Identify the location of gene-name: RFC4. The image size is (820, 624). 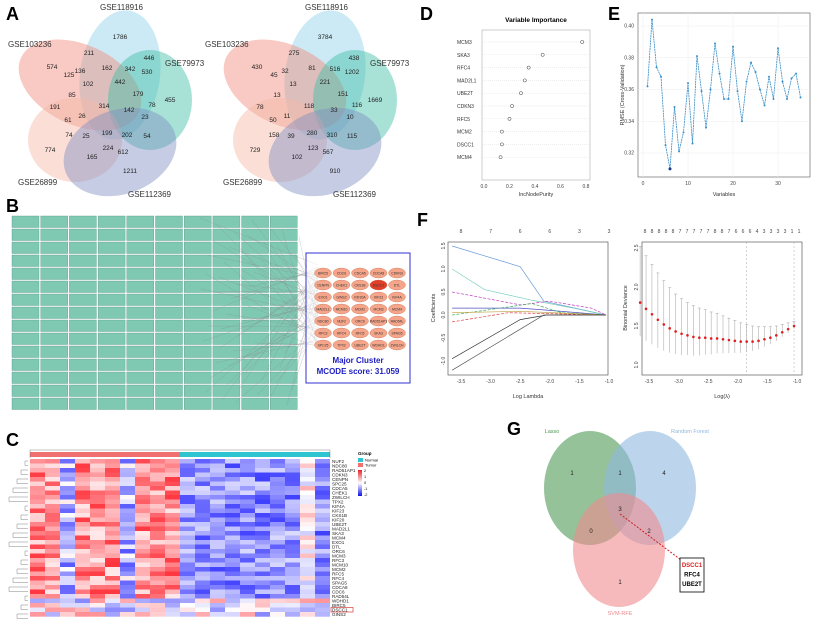
(692, 576).